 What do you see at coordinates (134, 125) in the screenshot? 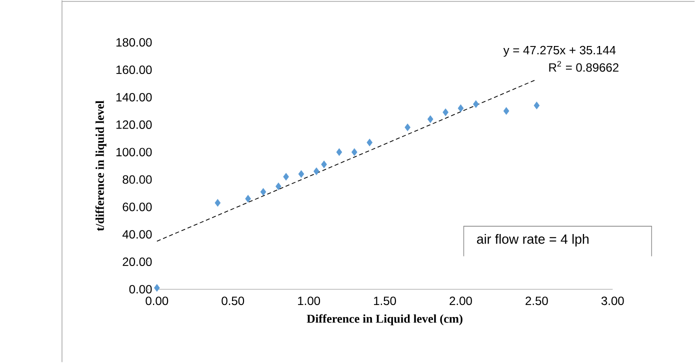
I see `y-tick-label: 120.00` at bounding box center [134, 125].